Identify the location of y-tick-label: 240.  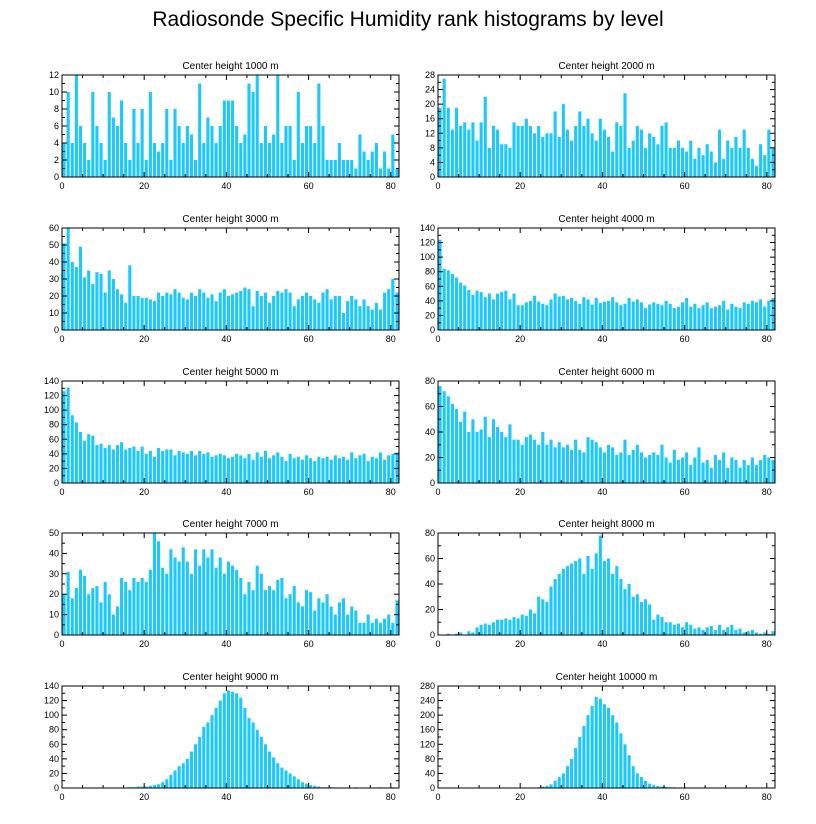
(427, 701).